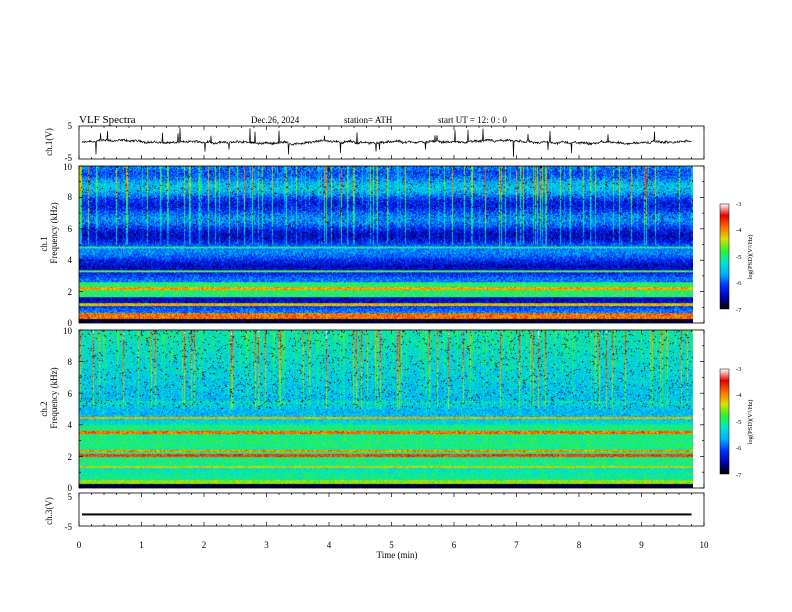 Image resolution: width=792 pixels, height=612 pixels. Describe the element at coordinates (386, 514) in the screenshot. I see `ch3-waveform-line` at that location.